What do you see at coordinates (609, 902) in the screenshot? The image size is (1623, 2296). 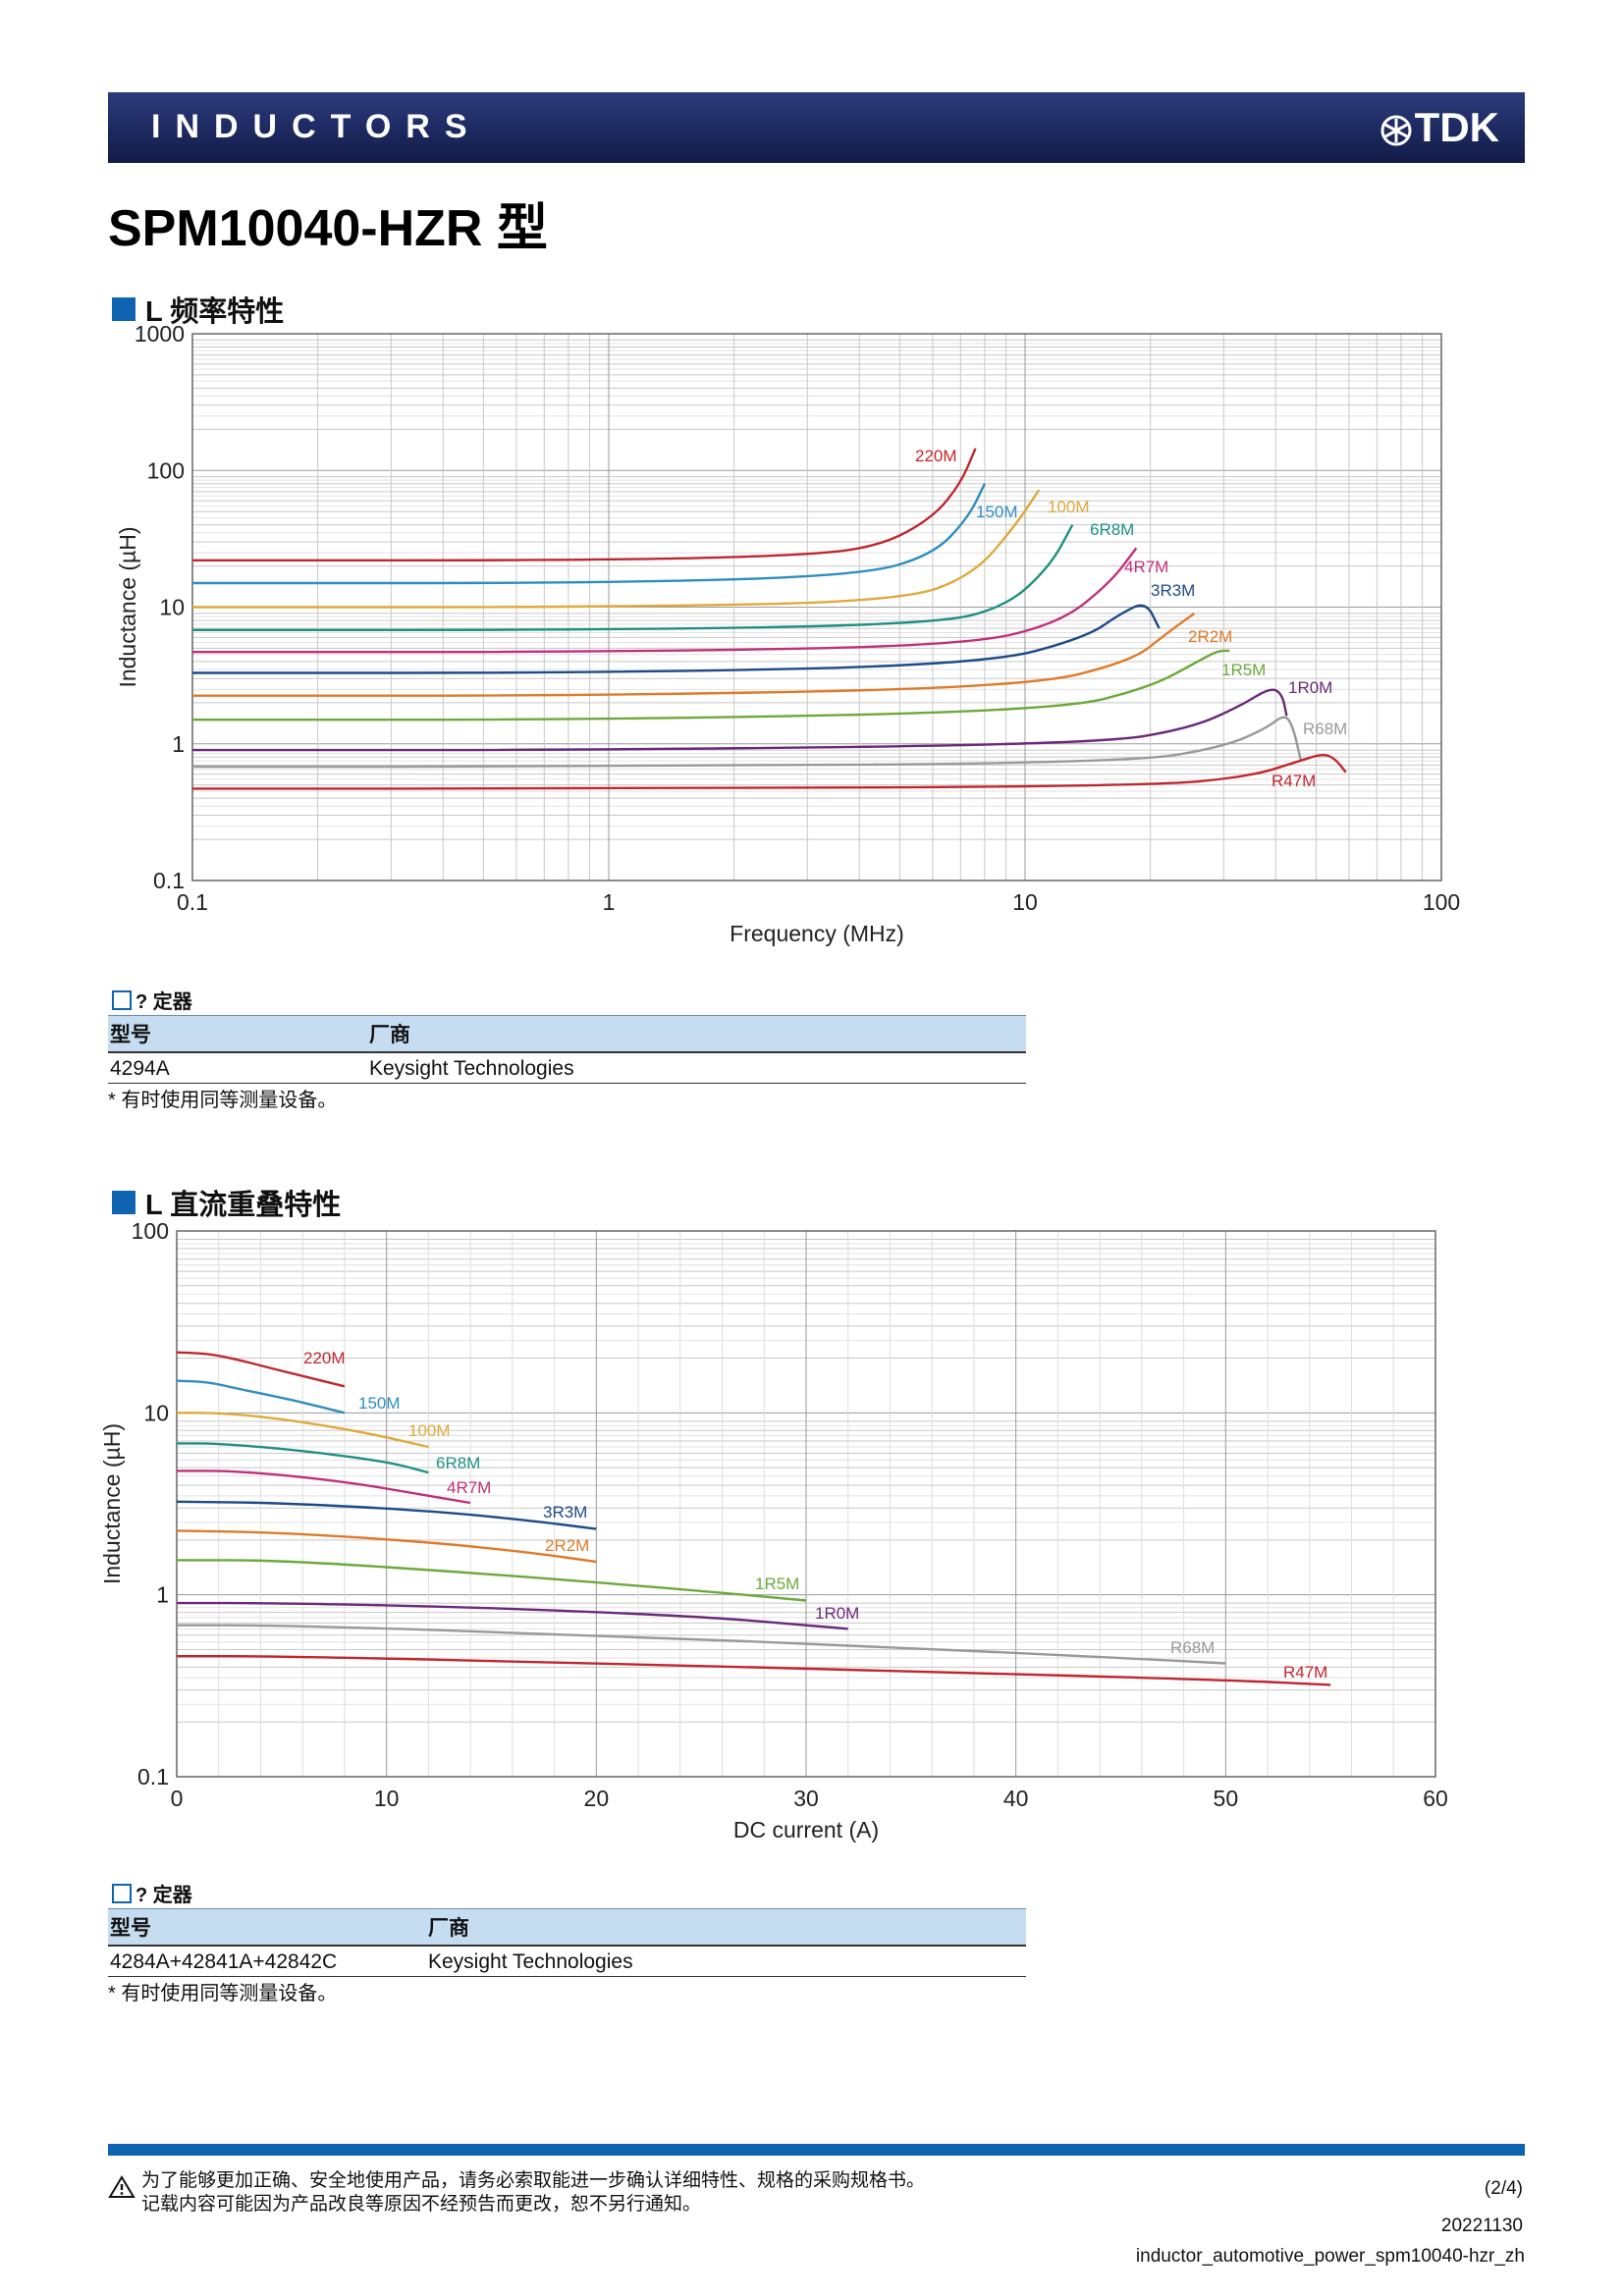 I see `x-tick-label: 1` at bounding box center [609, 902].